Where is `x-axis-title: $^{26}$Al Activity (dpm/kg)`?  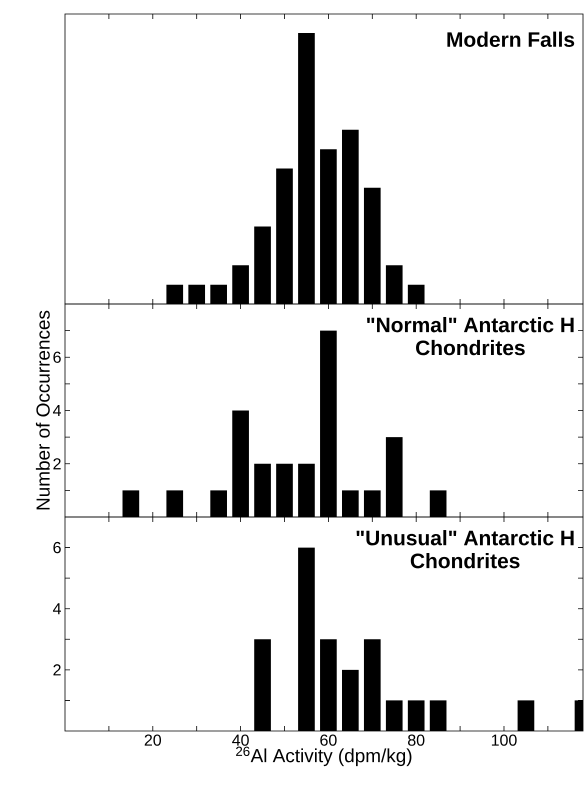 x-axis-title: $^{26}$Al Activity (dpm/kg) is located at coordinates (324, 756).